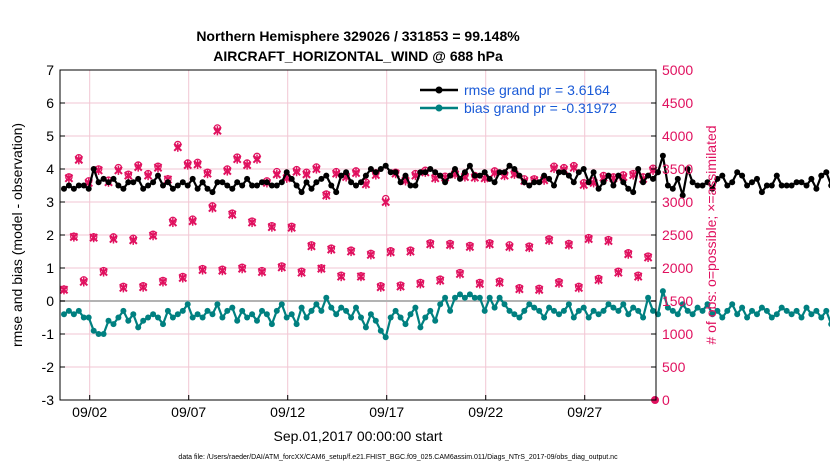 The height and width of the screenshot is (470, 830). Describe the element at coordinates (50, 235) in the screenshot. I see `y-left-tick-label: 2` at that location.